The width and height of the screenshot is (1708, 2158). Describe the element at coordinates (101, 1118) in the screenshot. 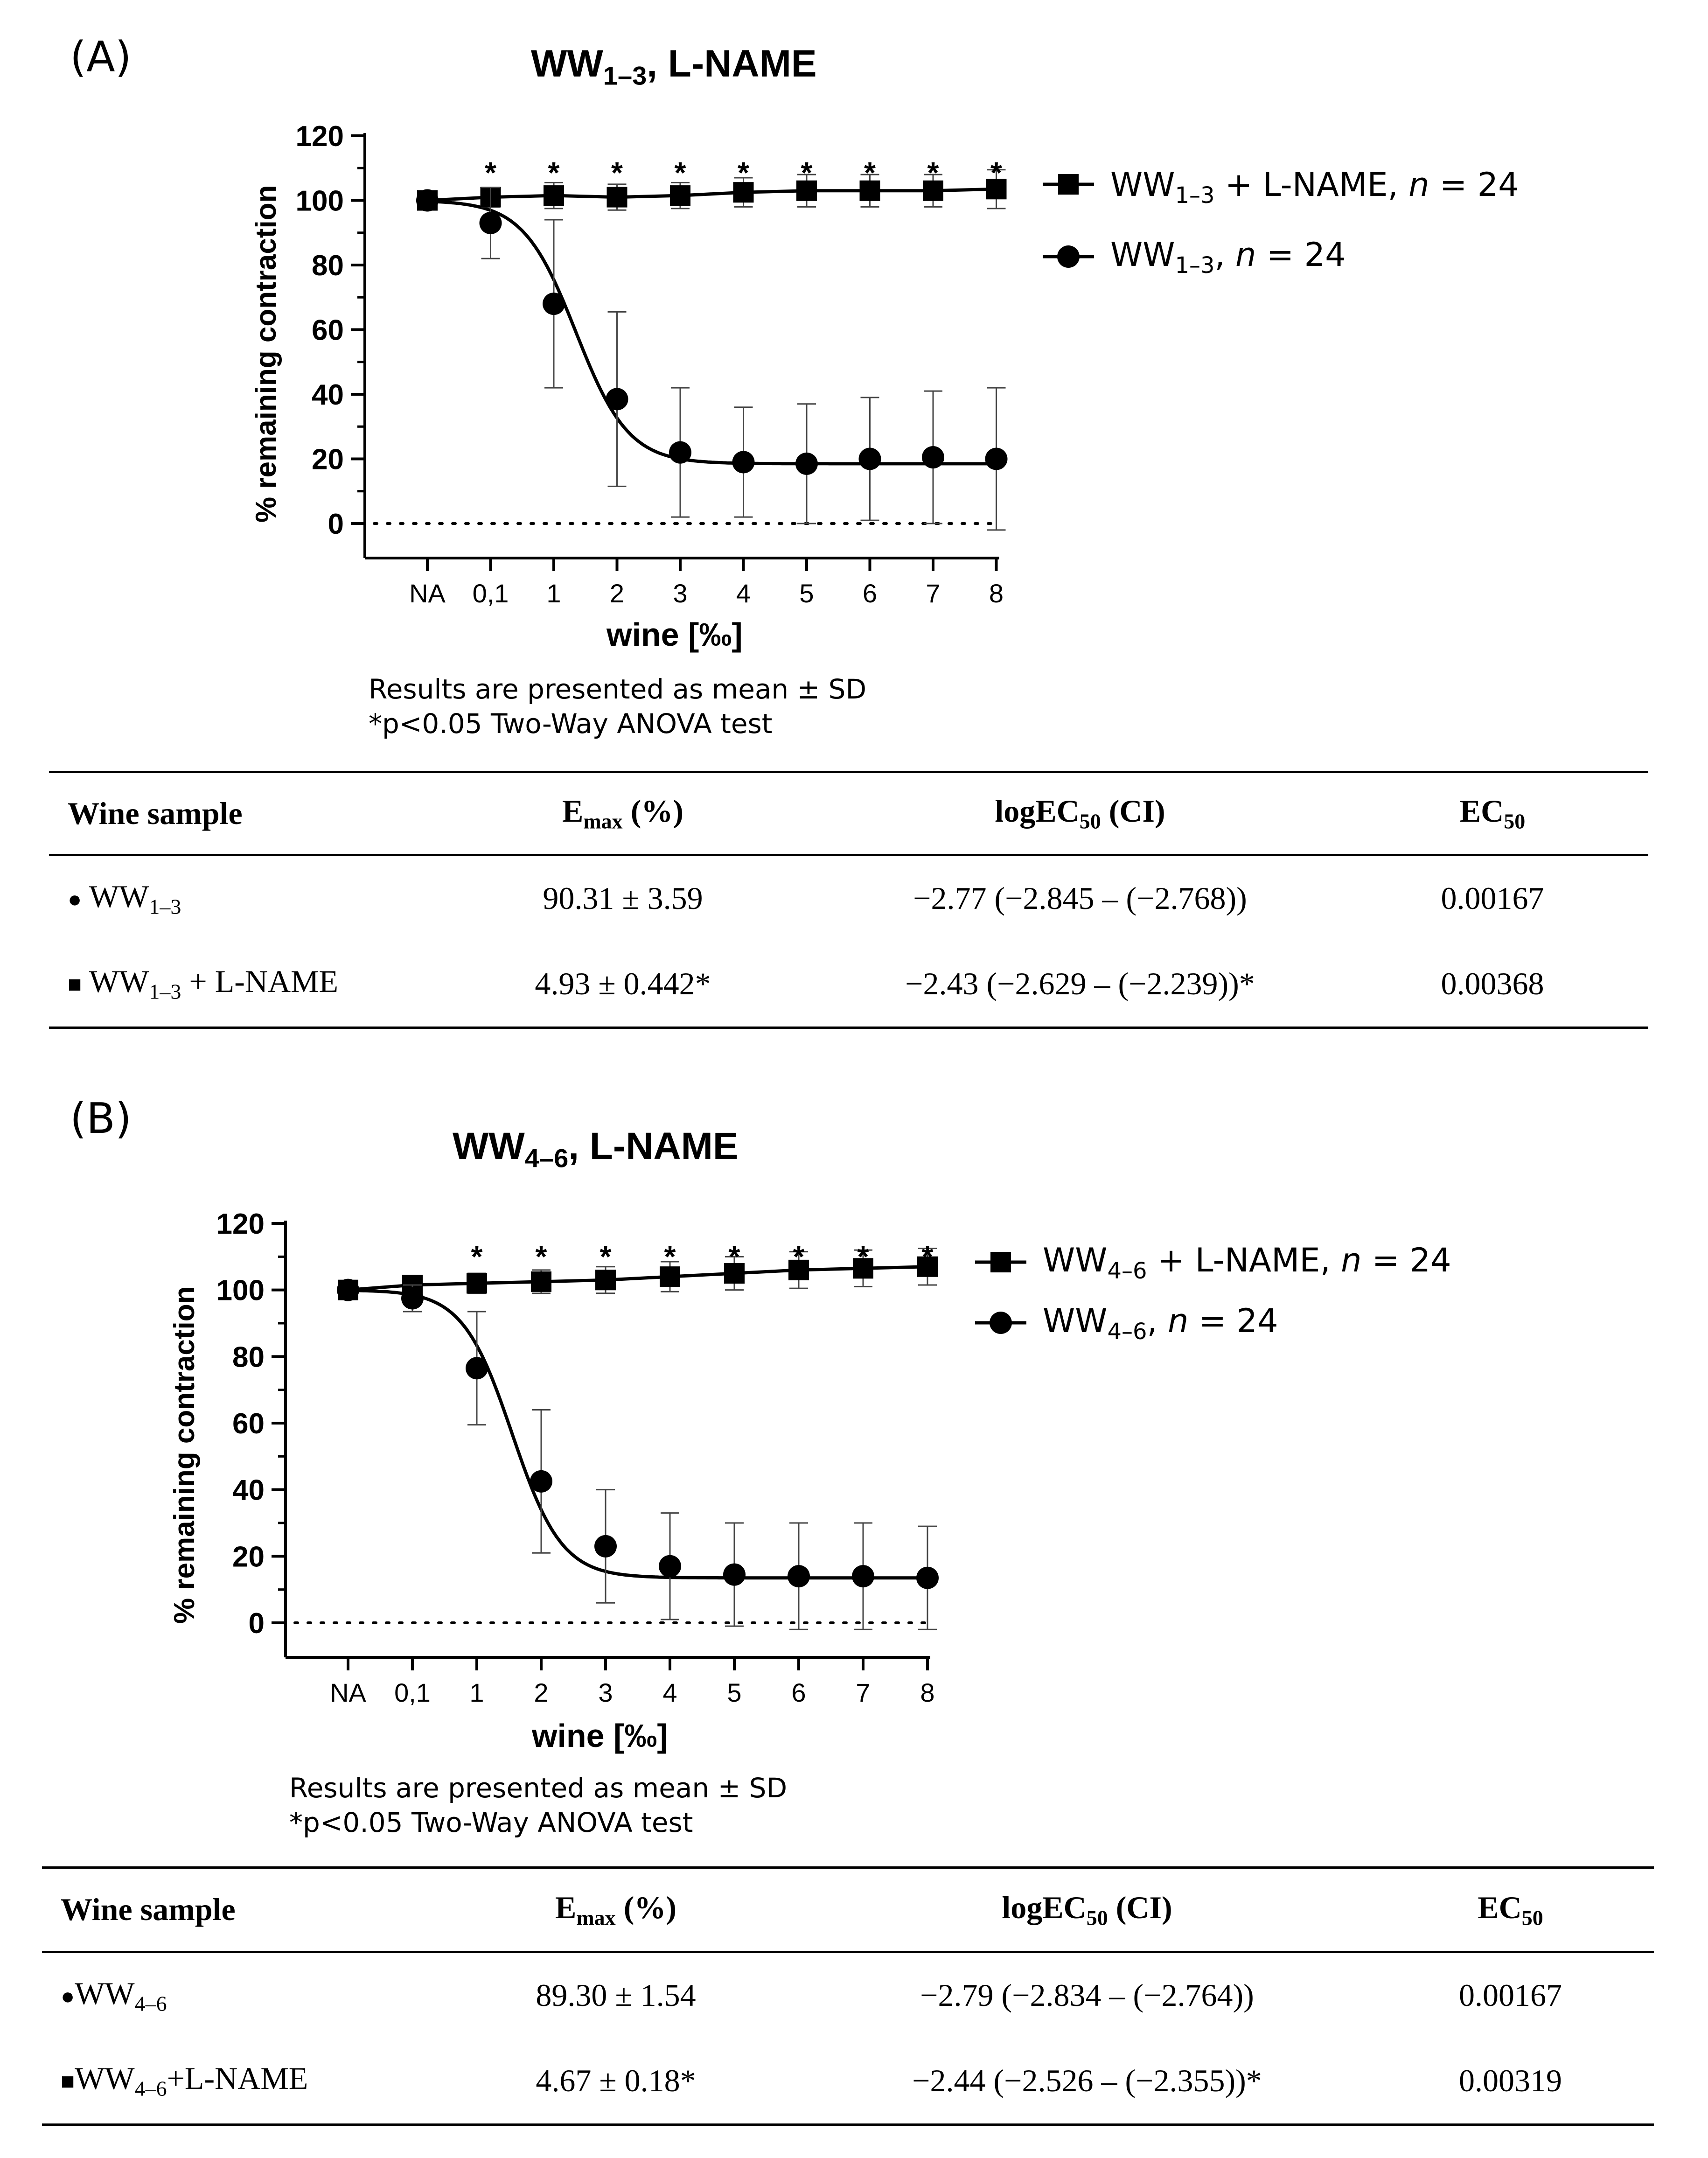

I see `panel-letter-b: (B)` at that location.